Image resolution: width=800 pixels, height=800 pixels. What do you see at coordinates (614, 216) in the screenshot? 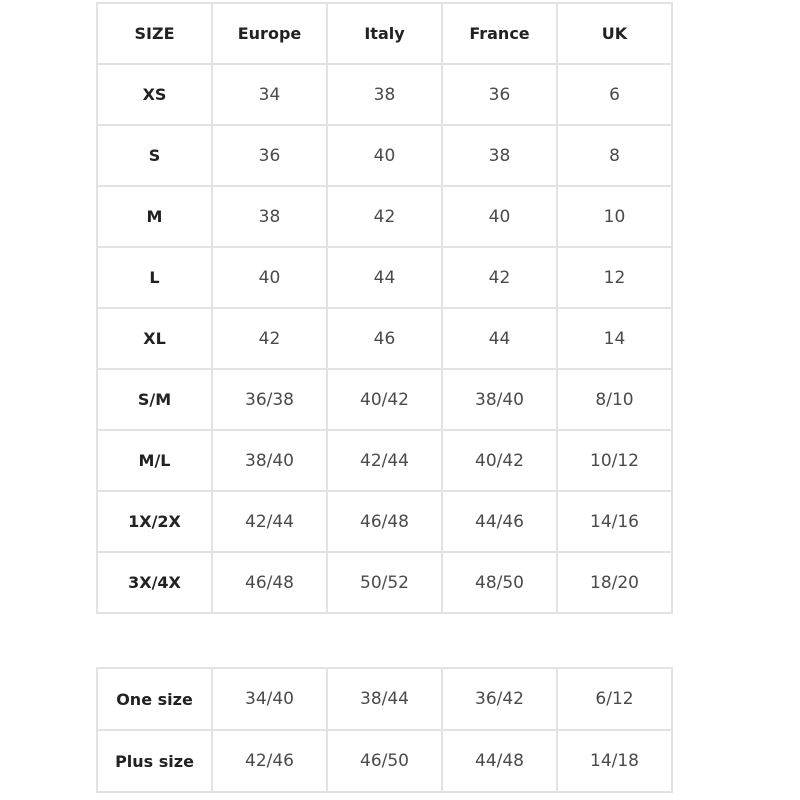
I see `size-value-cell: 10` at bounding box center [614, 216].